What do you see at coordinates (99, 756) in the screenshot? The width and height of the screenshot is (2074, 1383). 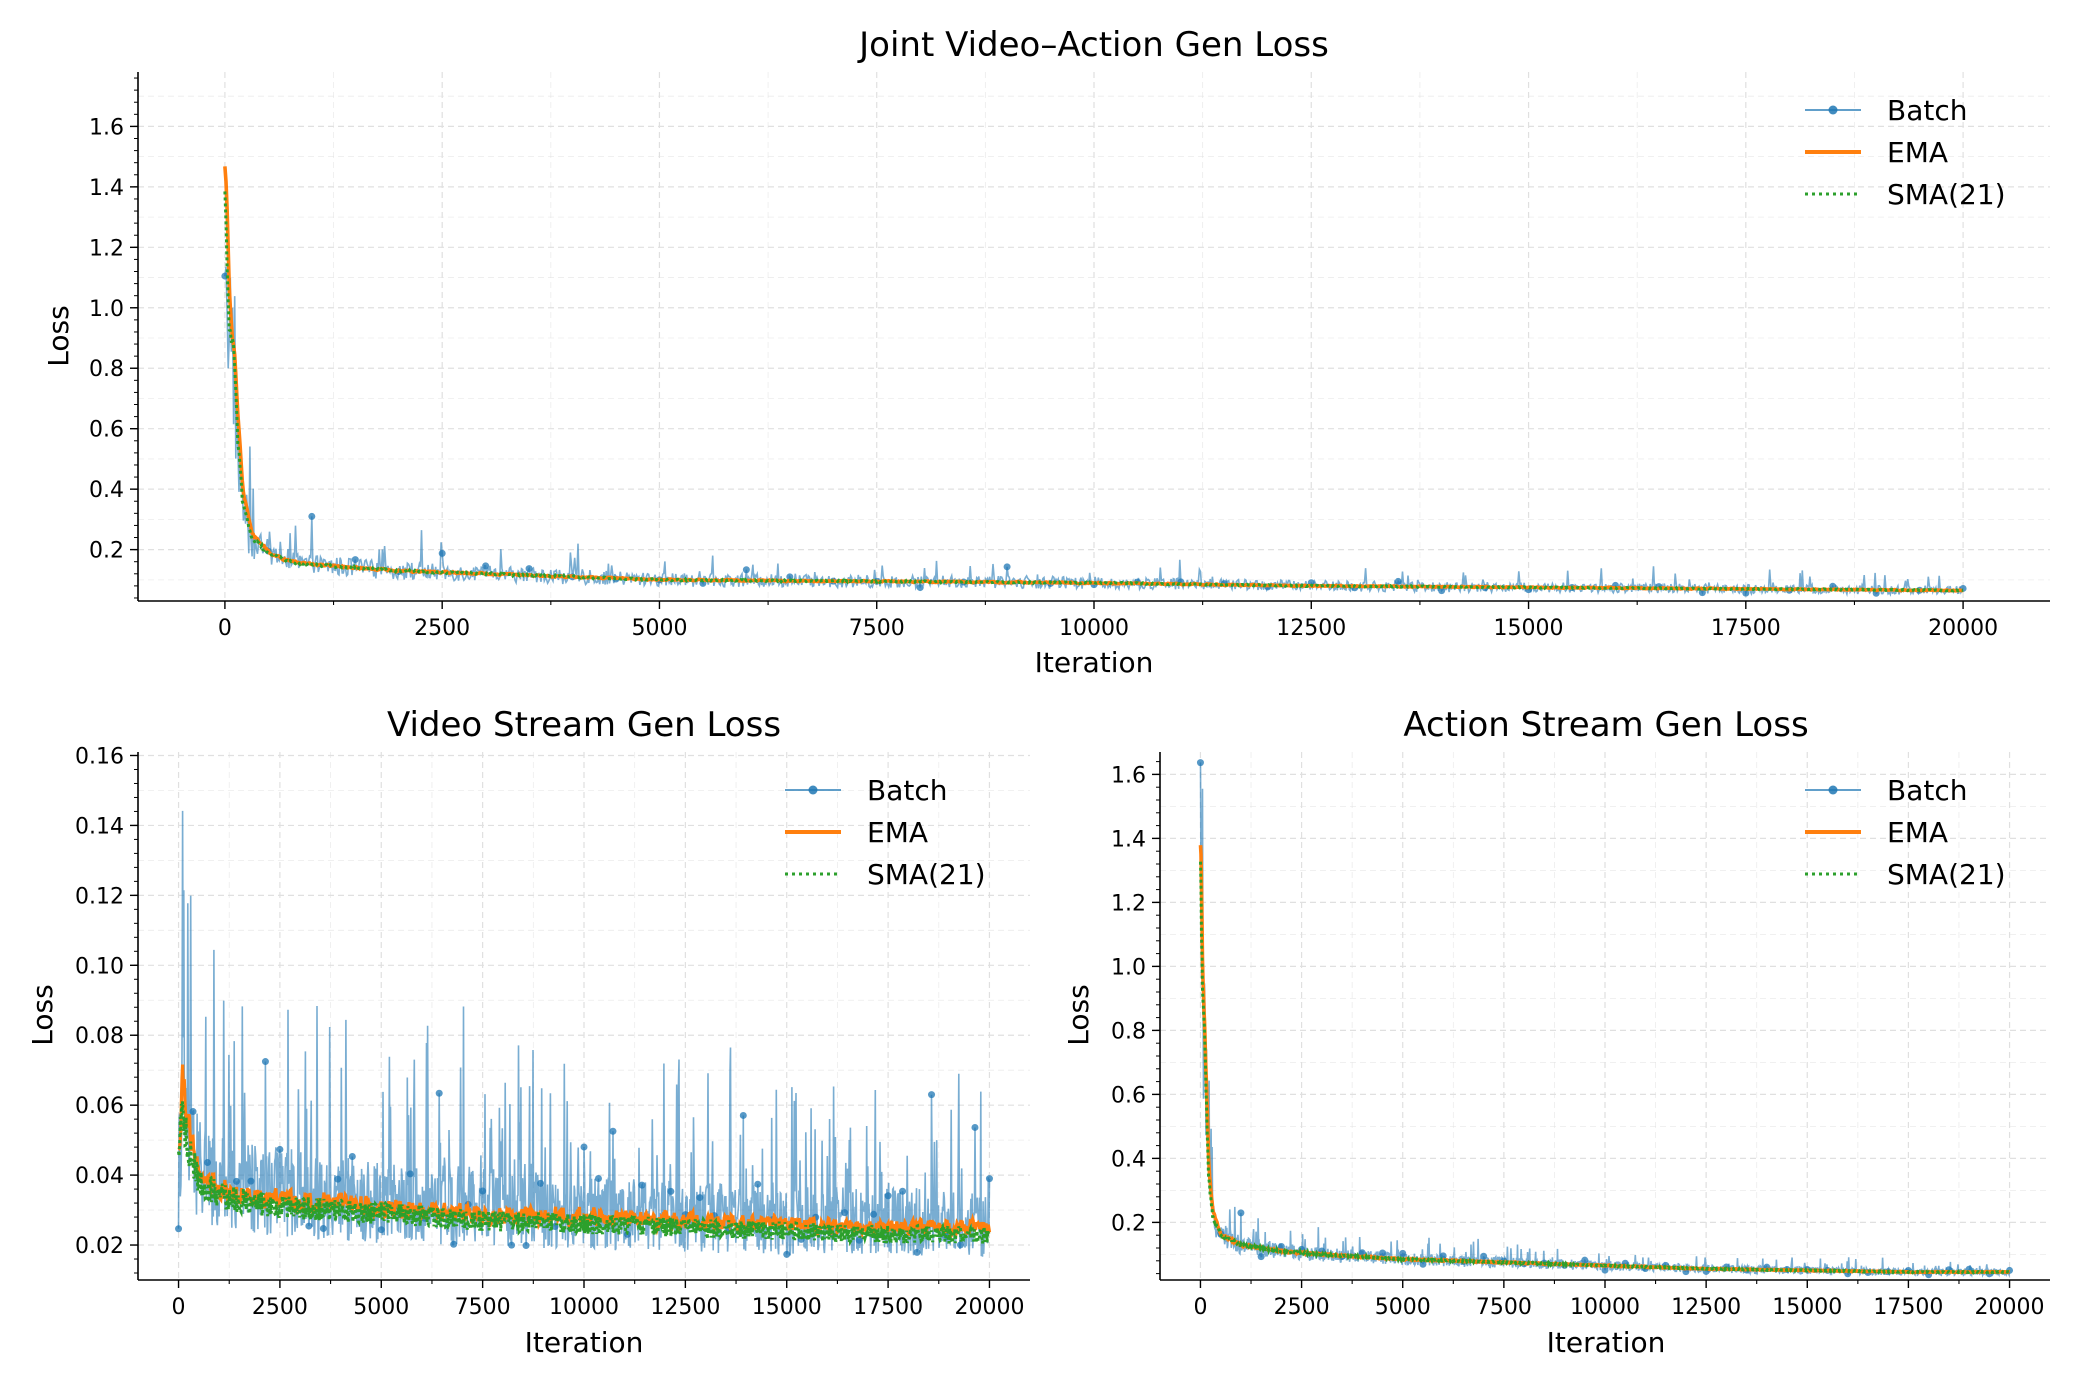 I see `y-tick-label: 0.16` at bounding box center [99, 756].